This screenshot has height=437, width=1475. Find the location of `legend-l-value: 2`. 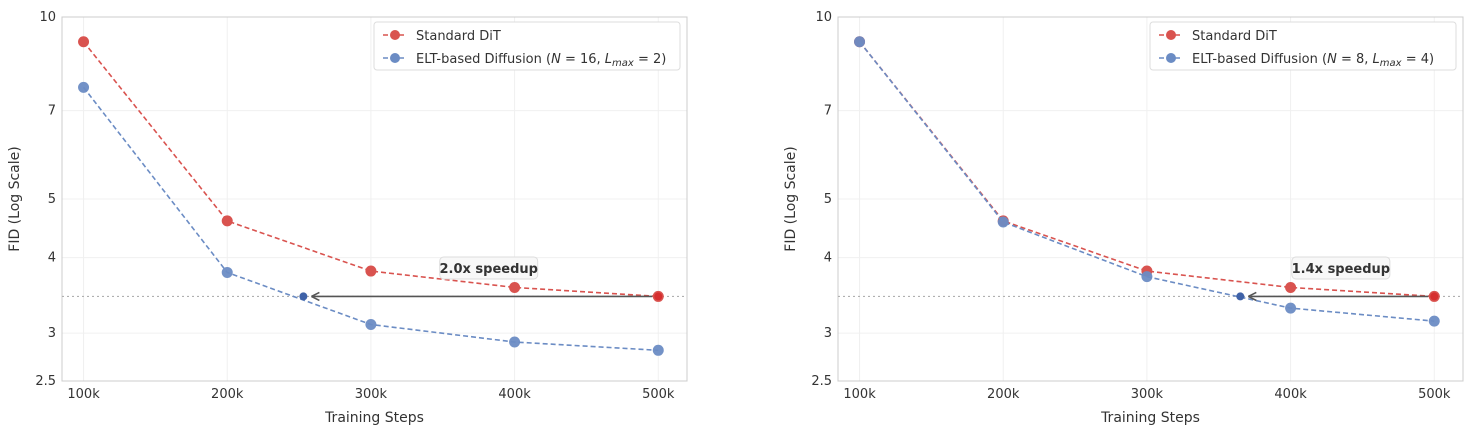

legend-l-value: 2 is located at coordinates (657, 59).